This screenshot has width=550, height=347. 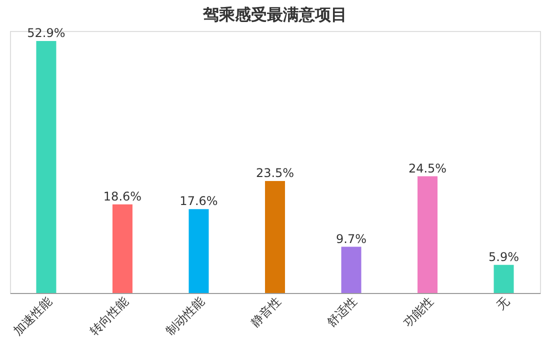 I want to click on data-label: 24.5%, so click(x=427, y=168).